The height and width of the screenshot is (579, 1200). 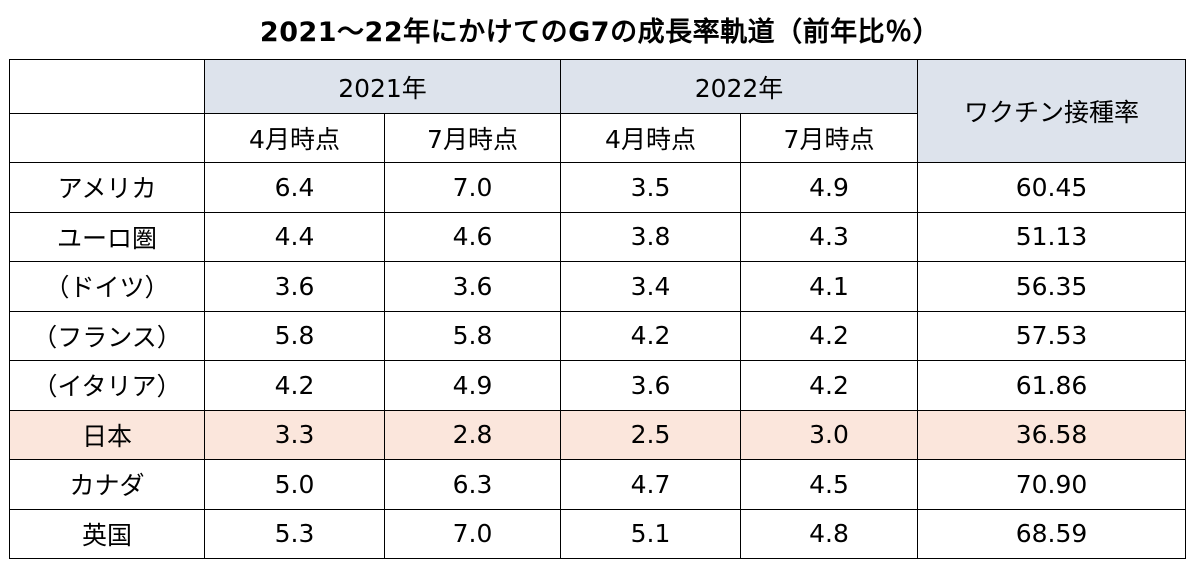 What do you see at coordinates (1051, 484) in the screenshot?
I see `cell-vaccine-rate: 70.90` at bounding box center [1051, 484].